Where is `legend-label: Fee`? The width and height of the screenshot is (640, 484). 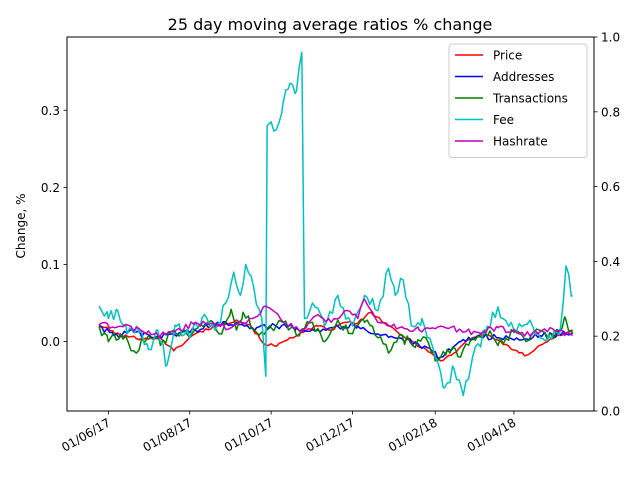 legend-label: Fee is located at coordinates (503, 120).